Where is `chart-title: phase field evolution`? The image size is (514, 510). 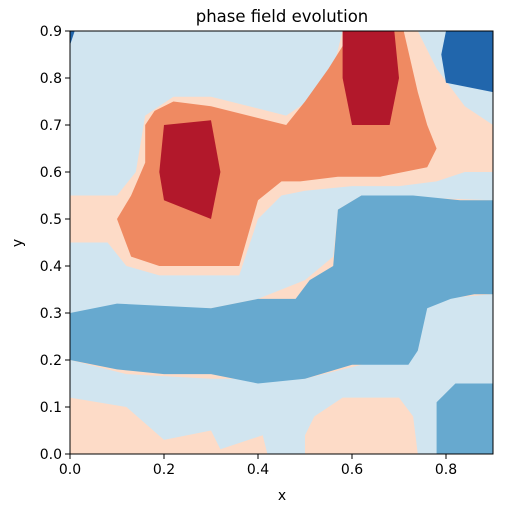 chart-title: phase field evolution is located at coordinates (282, 16).